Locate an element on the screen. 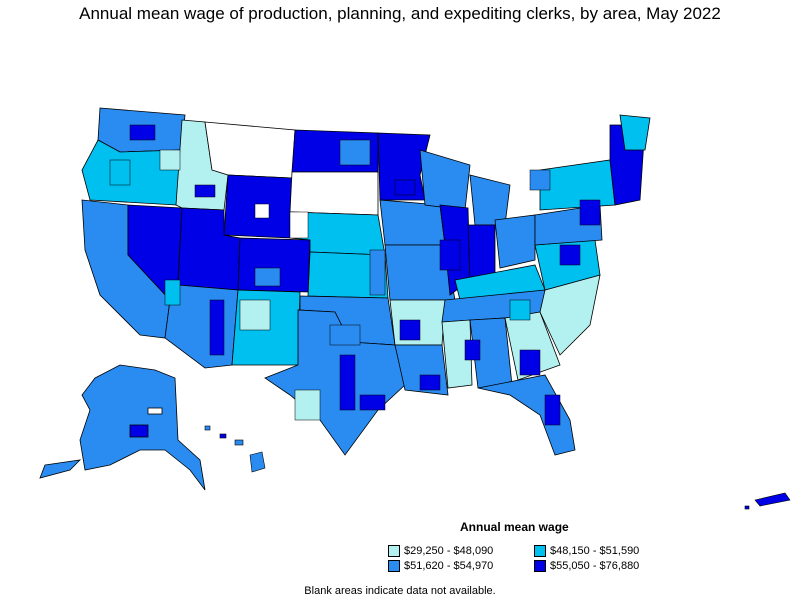 The width and height of the screenshot is (800, 600). legend-item-2: $48,150 - $51,590 is located at coordinates (586, 551).